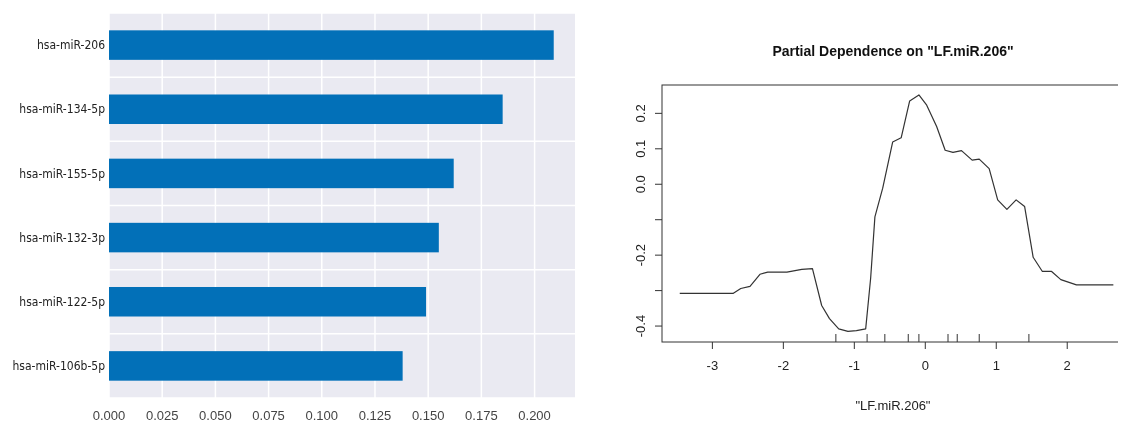 Image resolution: width=1126 pixels, height=434 pixels. What do you see at coordinates (322, 415) in the screenshot?
I see `x-tick-label: 0.100` at bounding box center [322, 415].